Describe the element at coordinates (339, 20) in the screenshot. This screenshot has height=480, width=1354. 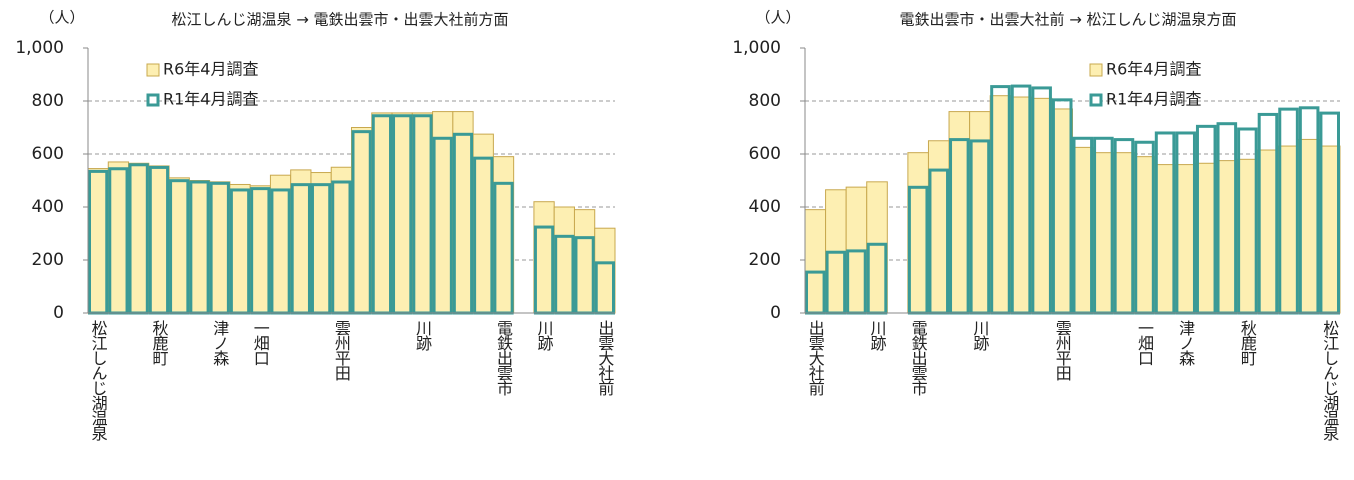
I see `chart-title: 松江しんじ湖温泉 → 電鉄出雲市・出雲大社前方面` at that location.